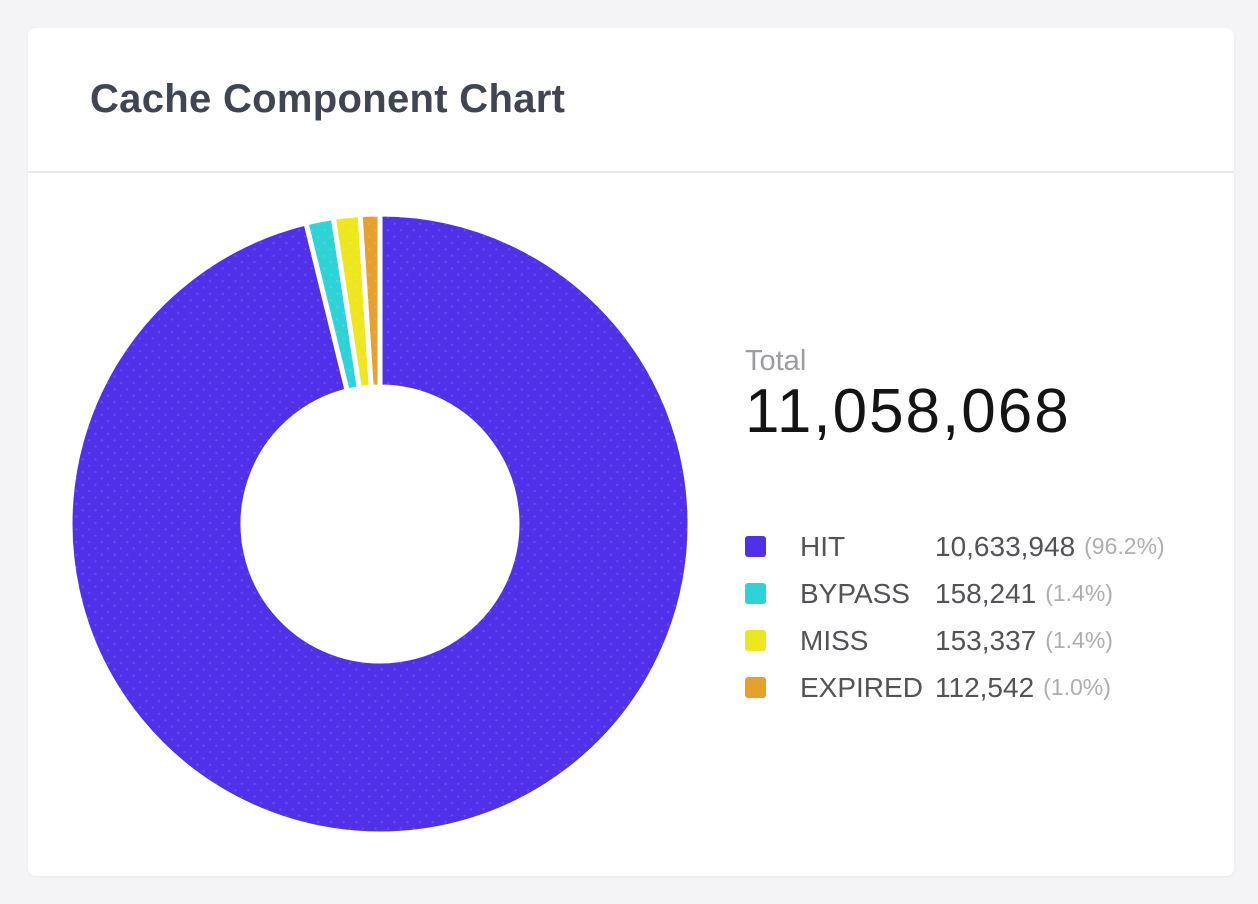 Image resolution: width=1258 pixels, height=904 pixels. Describe the element at coordinates (823, 546) in the screenshot. I see `legend-label: HIT` at that location.